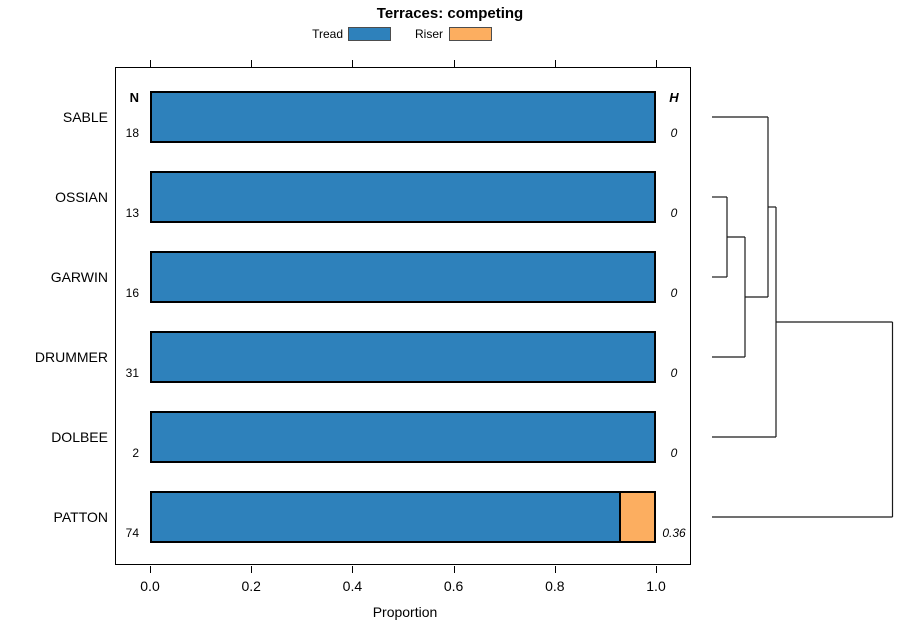 This screenshot has height=640, width=900. Describe the element at coordinates (327, 34) in the screenshot. I see `legend-label-tread: Tread` at that location.